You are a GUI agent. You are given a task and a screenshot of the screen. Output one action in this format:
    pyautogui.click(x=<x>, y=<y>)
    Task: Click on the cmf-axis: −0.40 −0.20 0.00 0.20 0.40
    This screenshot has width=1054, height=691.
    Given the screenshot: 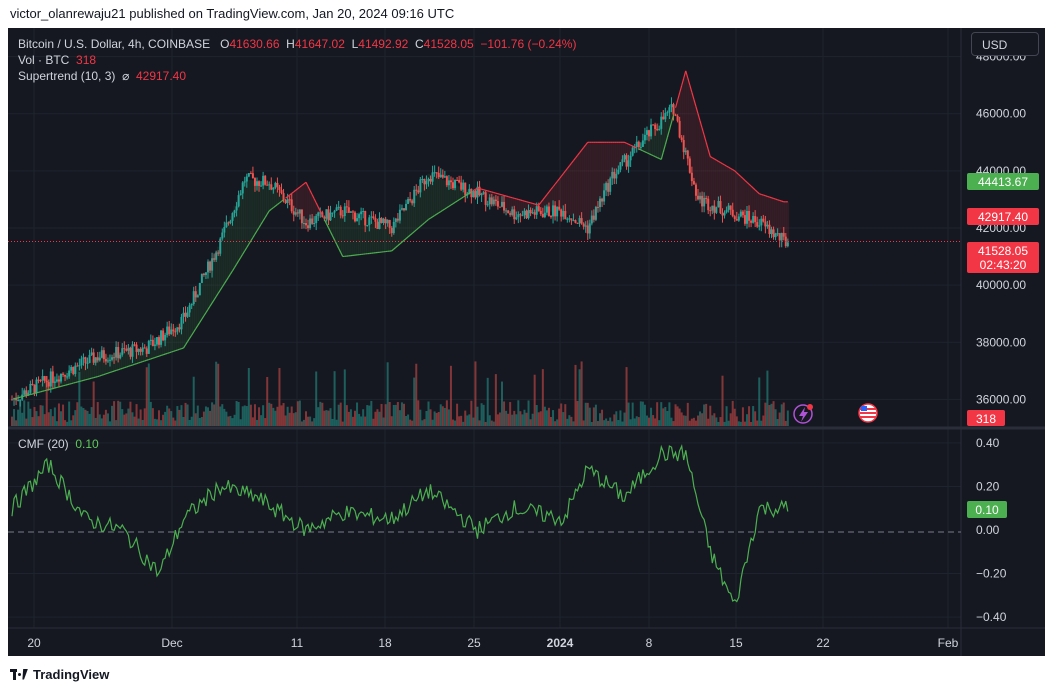 What is the action you would take?
    pyautogui.click(x=991, y=530)
    